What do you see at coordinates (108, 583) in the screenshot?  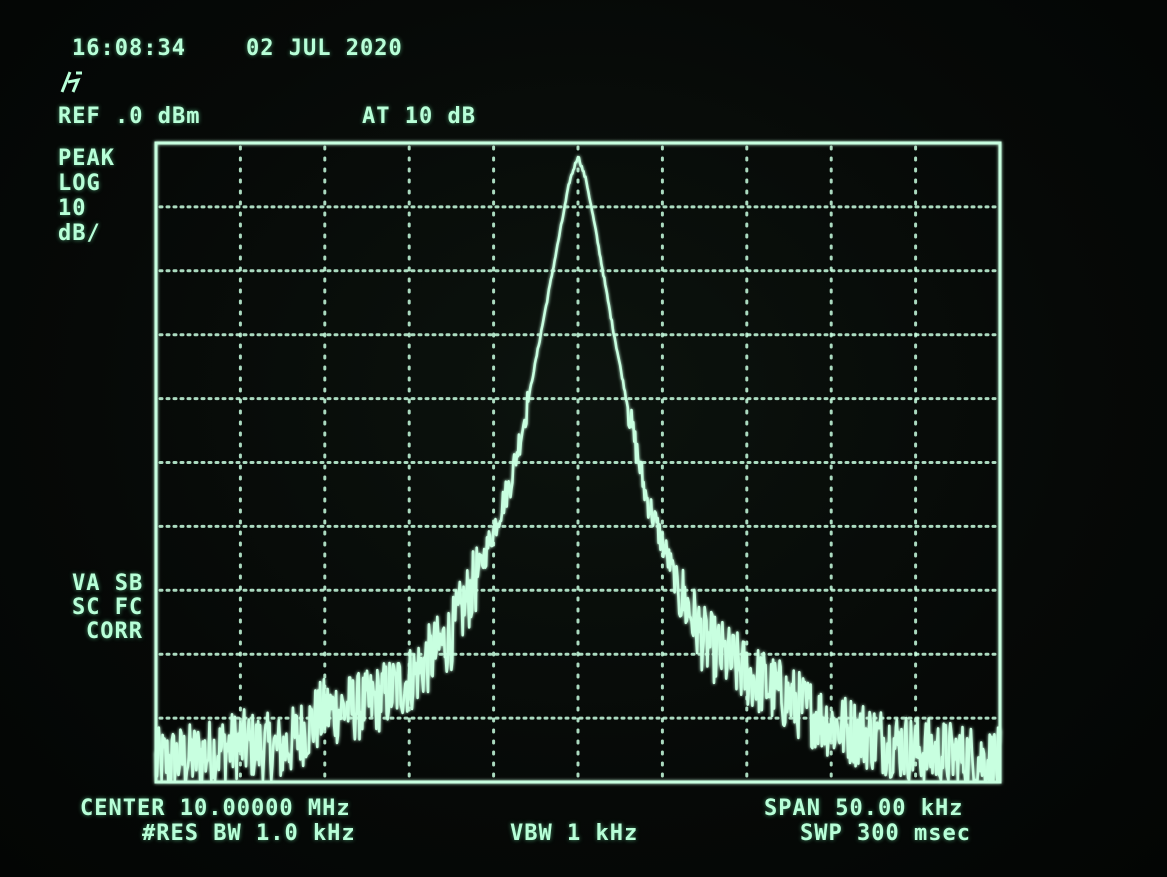 I see `status-flags-1: VA SB` at bounding box center [108, 583].